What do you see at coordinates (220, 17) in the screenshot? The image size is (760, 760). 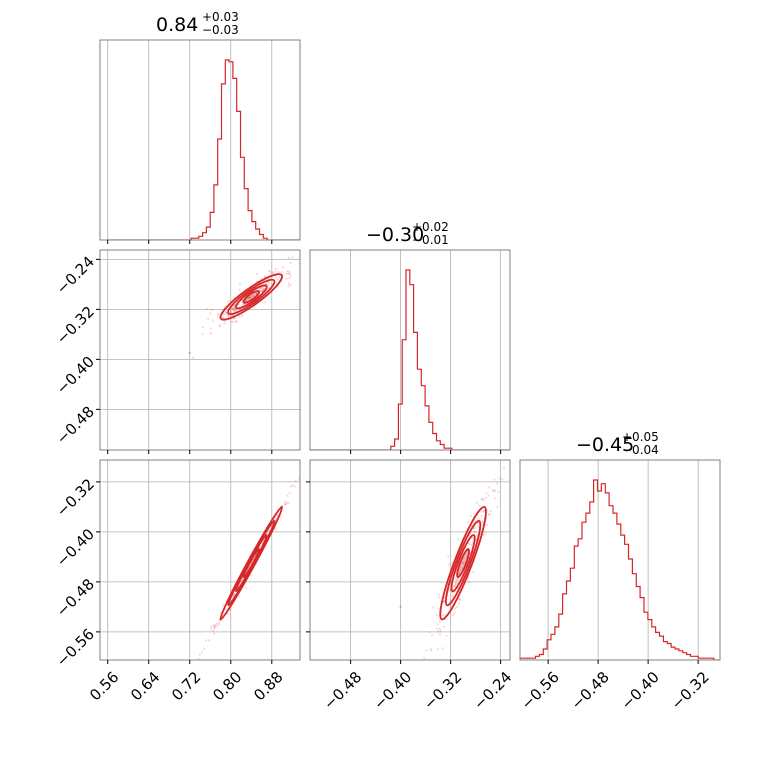 I see `title-plus: +0.03` at bounding box center [220, 17].